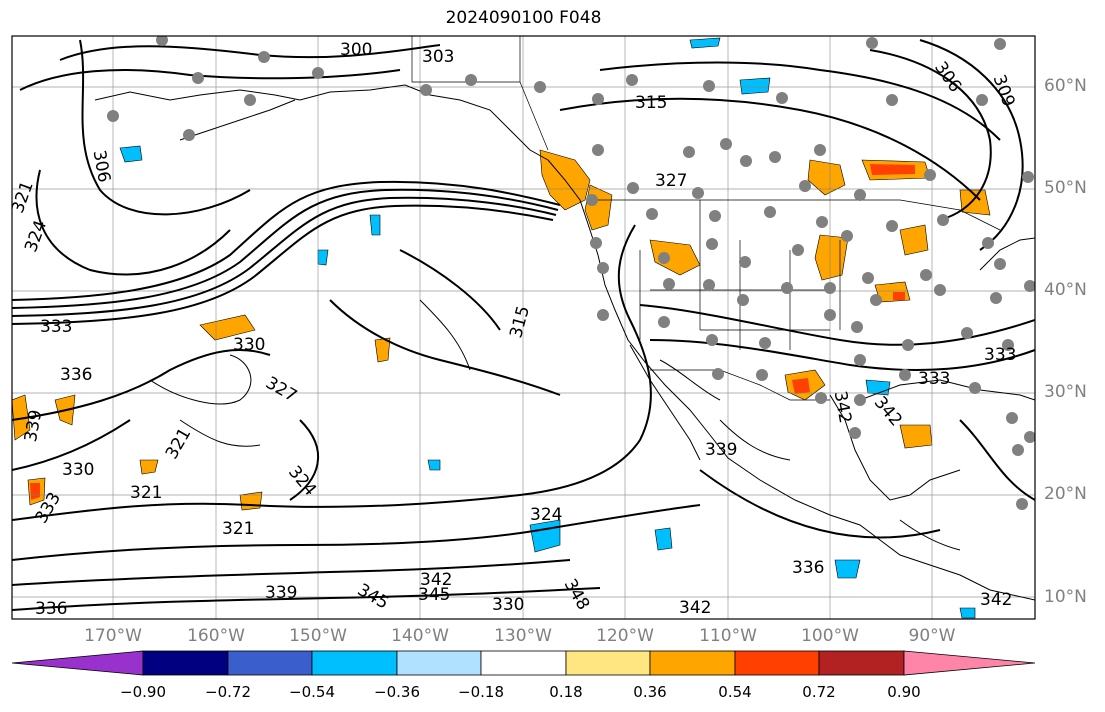 Image resolution: width=1105 pixels, height=712 pixels. Describe the element at coordinates (523, 18) in the screenshot. I see `map-title: 2024090100 F048` at that location.